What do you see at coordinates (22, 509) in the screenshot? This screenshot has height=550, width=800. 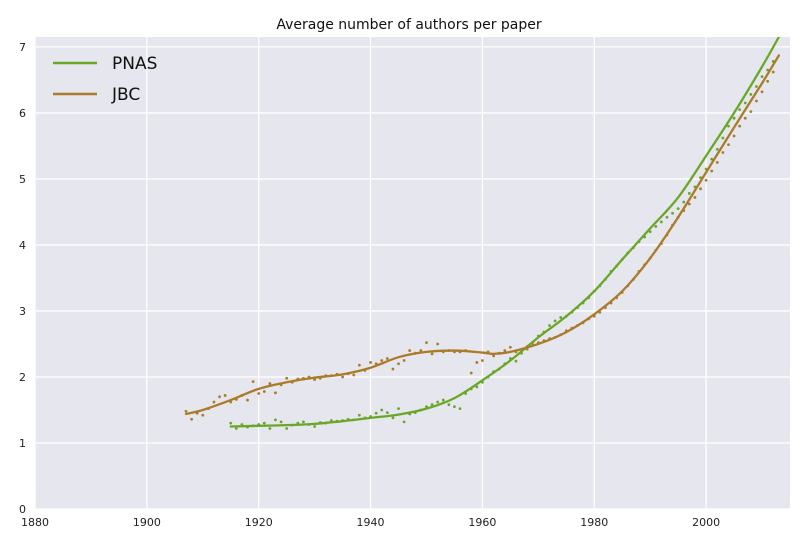 I see `y-tick-label: 0` at bounding box center [22, 509].